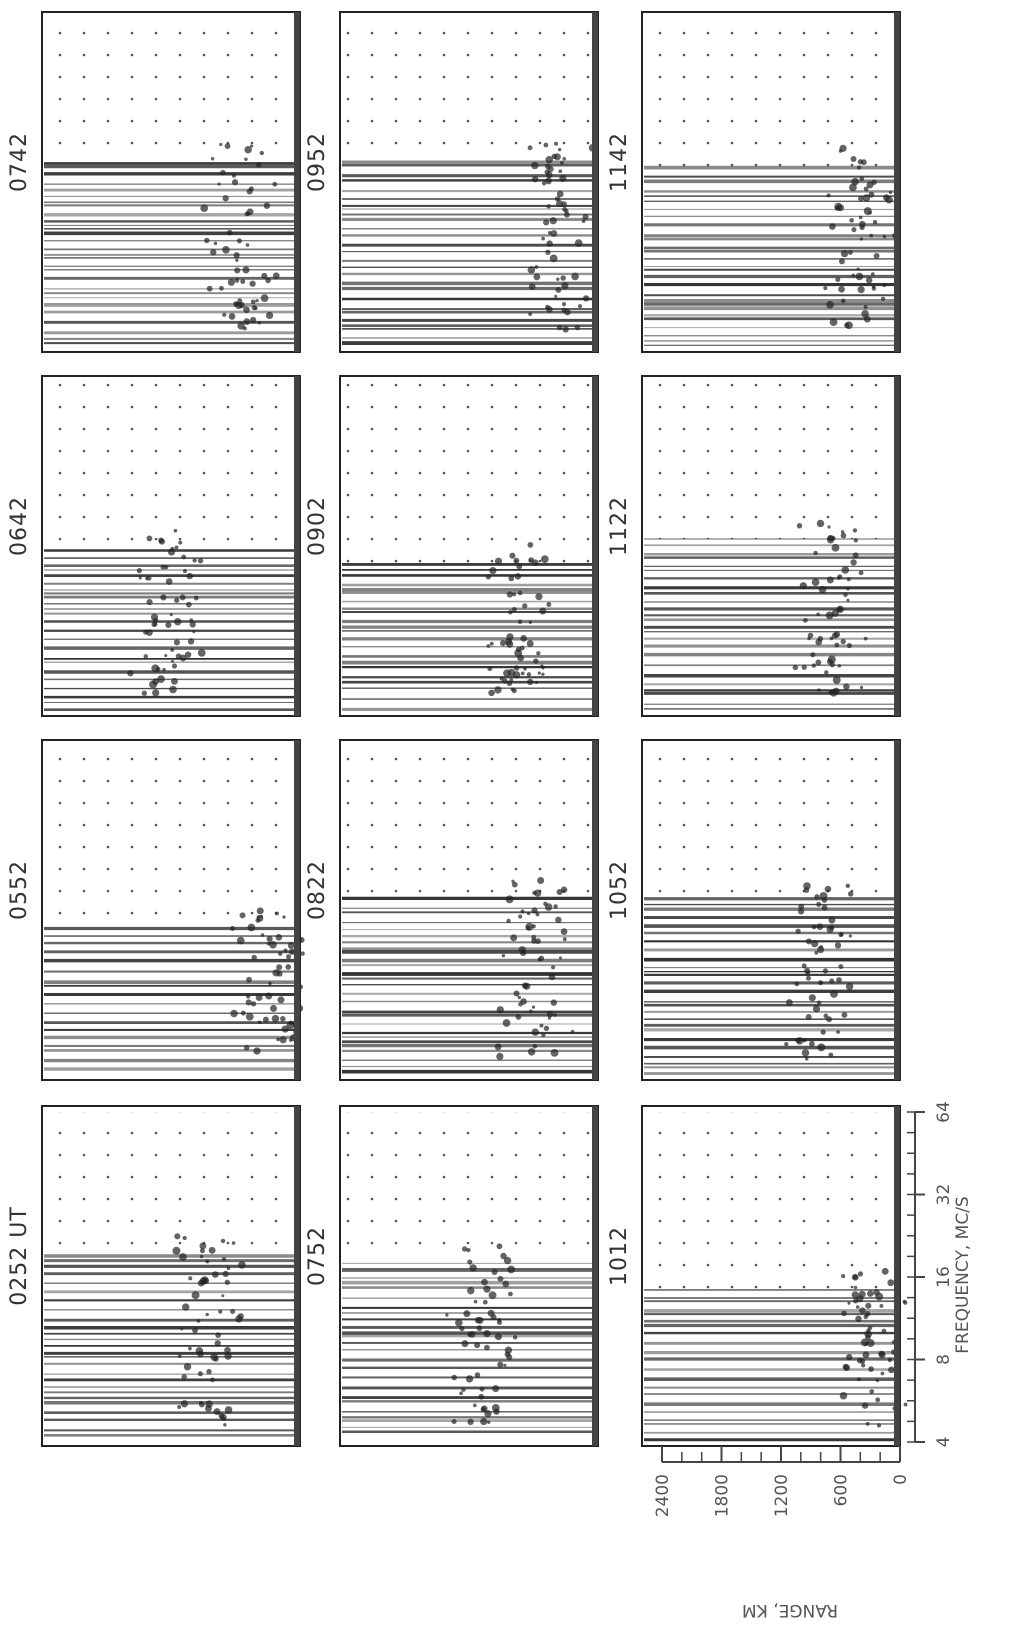 This screenshot has height=1652, width=1029. Describe the element at coordinates (19, 1256) in the screenshot. I see `panel-label: 0252 UT` at that location.